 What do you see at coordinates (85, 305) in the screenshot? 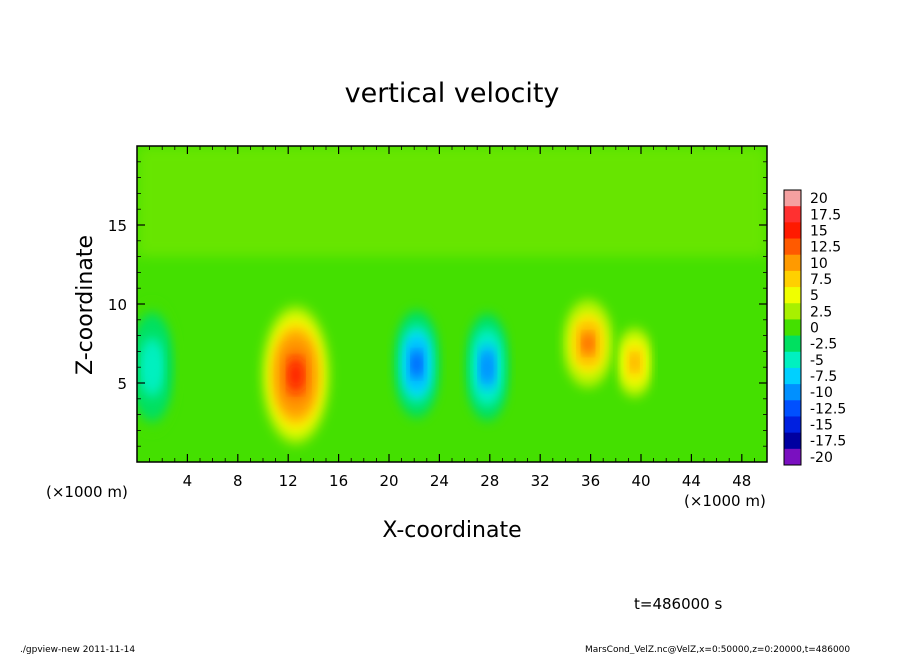
I see `y-axis-label: Z-coordinate` at bounding box center [85, 305].